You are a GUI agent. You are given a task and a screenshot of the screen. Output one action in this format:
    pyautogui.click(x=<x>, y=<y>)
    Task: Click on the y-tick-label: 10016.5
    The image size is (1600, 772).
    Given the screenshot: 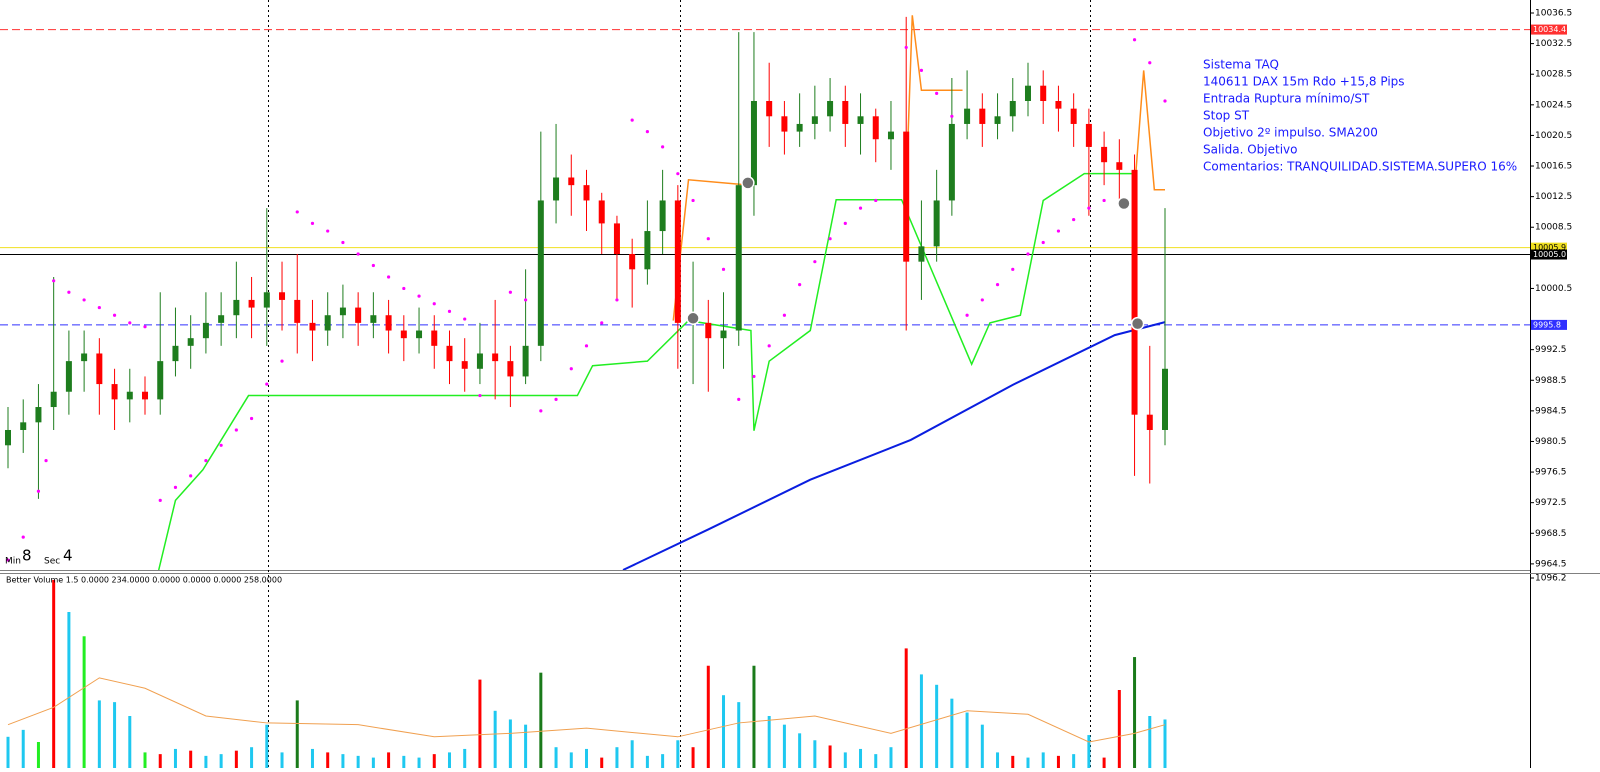 What is the action you would take?
    pyautogui.click(x=1553, y=167)
    